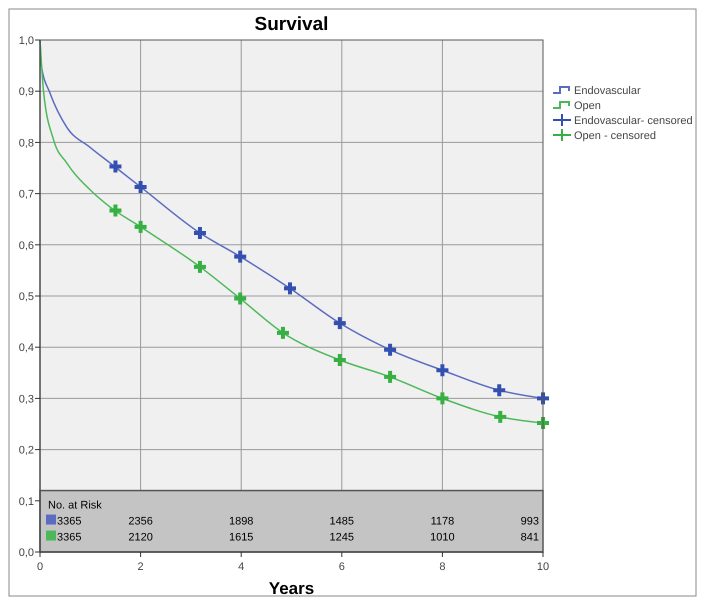  What do you see at coordinates (26, 143) in the screenshot?
I see `y-tick-label: 0,8` at bounding box center [26, 143].